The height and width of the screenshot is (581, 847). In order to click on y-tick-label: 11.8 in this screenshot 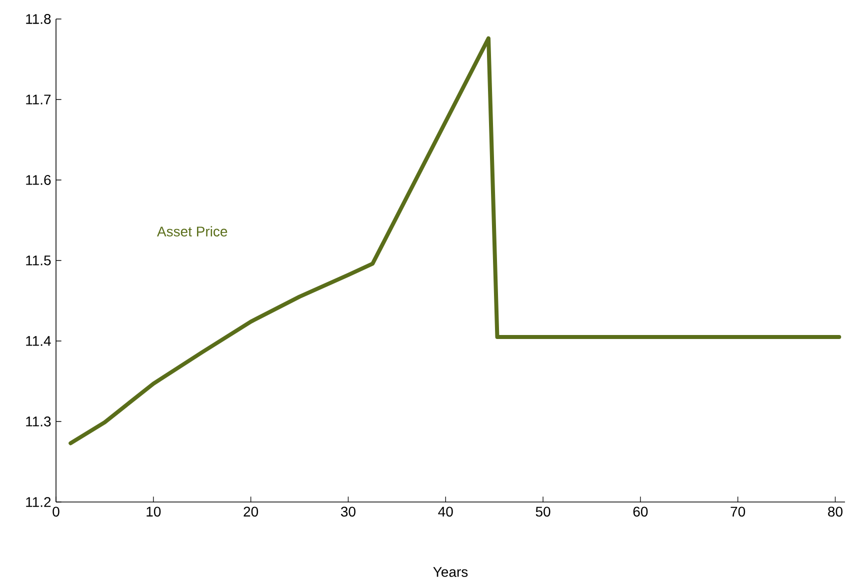, I will do `click(38, 19)`.